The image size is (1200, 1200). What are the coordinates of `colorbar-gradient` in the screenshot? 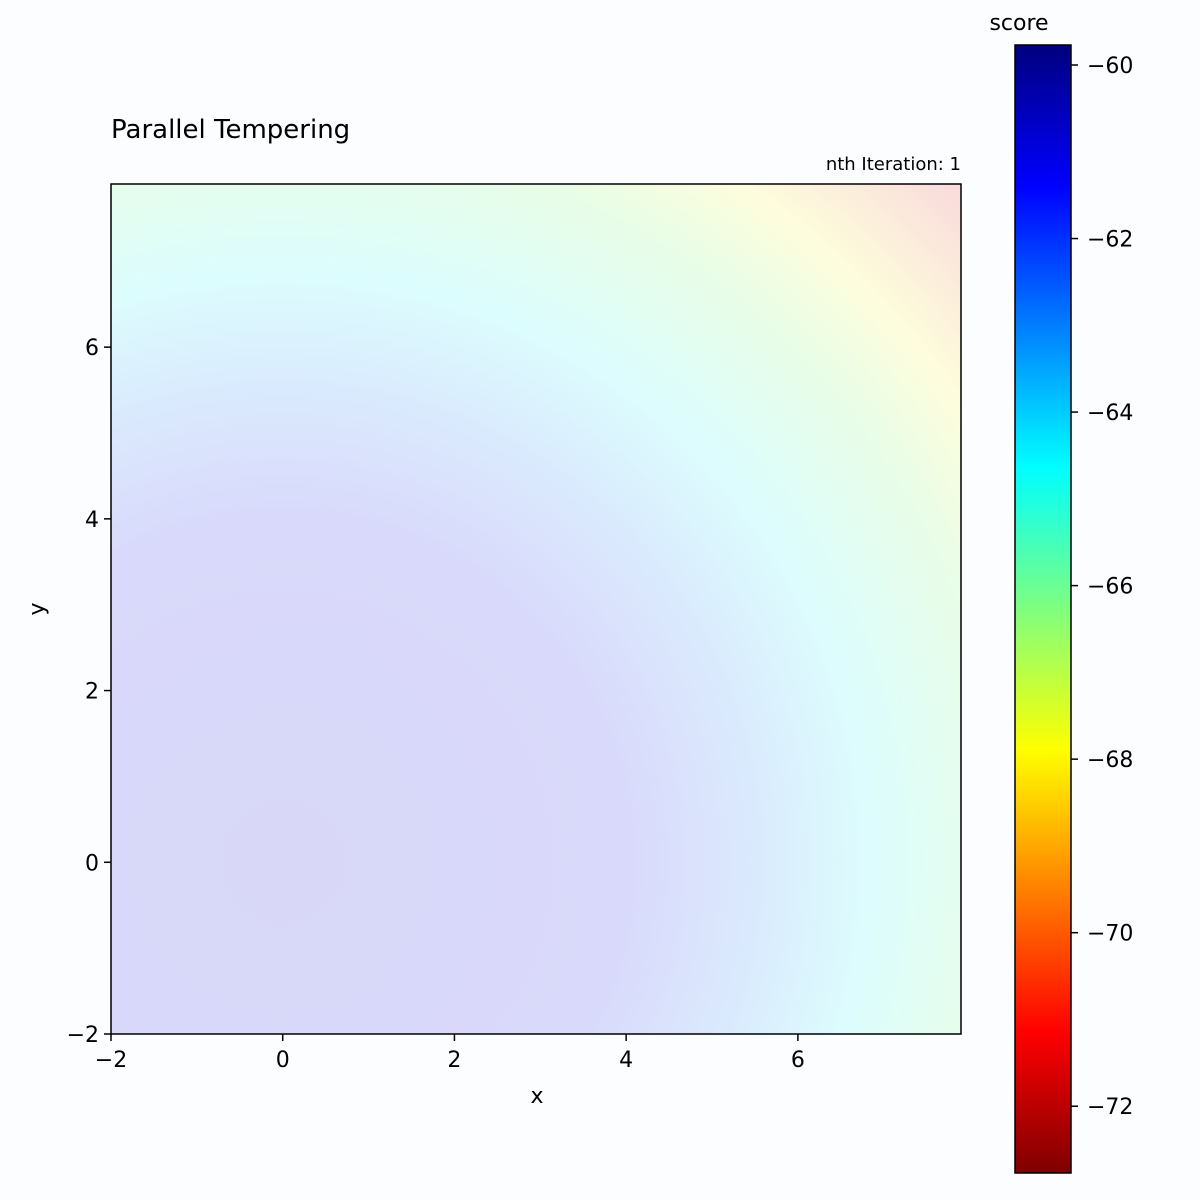 It's located at (1043, 609).